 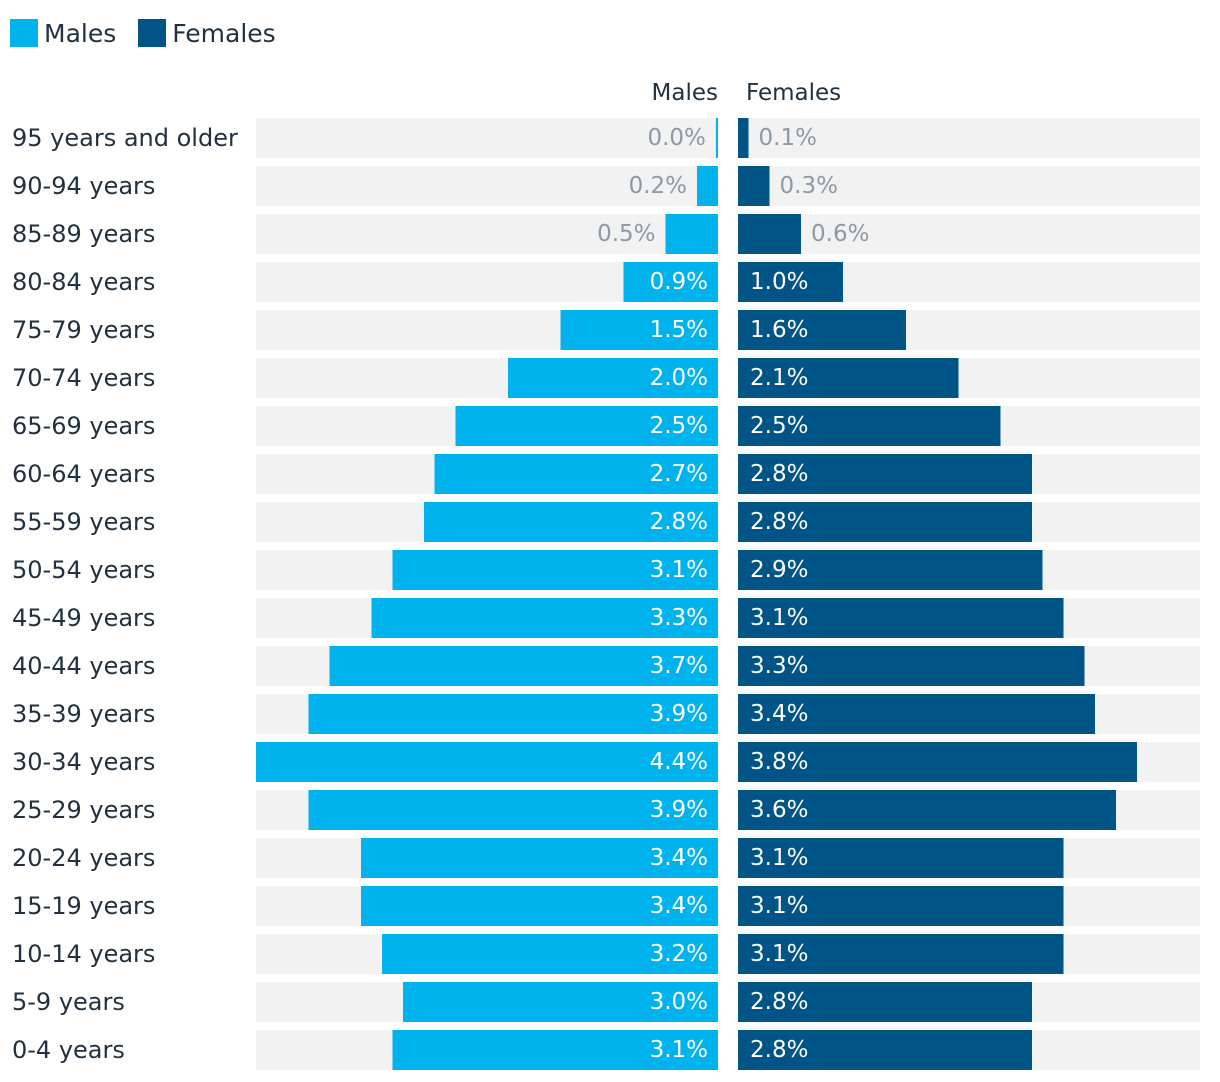 I want to click on data-label-males: 3.3%, so click(x=679, y=618).